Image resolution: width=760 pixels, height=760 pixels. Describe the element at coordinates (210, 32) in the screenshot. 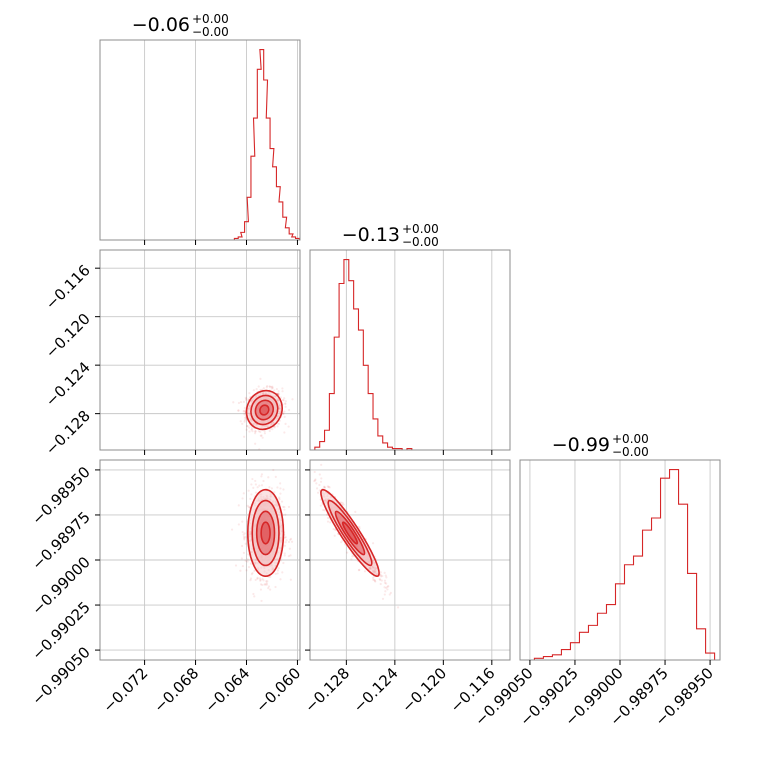

I see `panel-title-lower: −0.00` at that location.